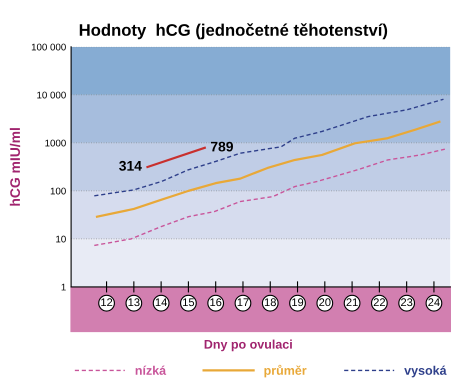 The image size is (474, 381). I want to click on x-tick-label: 12, so click(106, 302).